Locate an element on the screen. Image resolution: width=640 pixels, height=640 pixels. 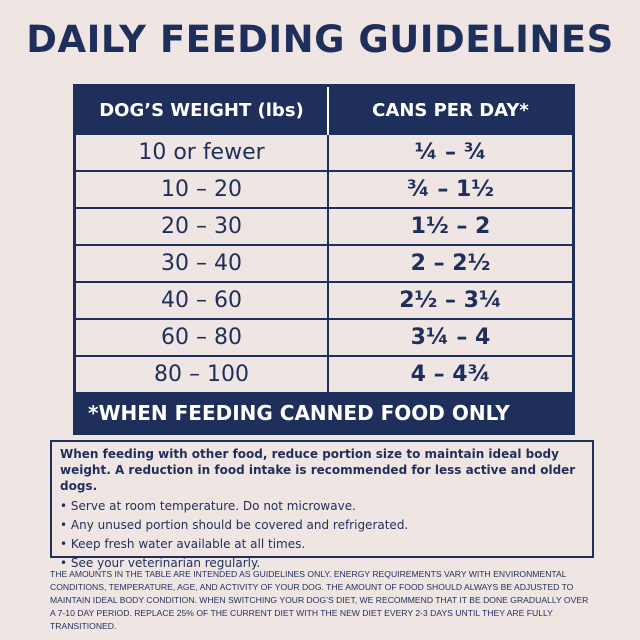
cans-per-day: ¾ – 1½ is located at coordinates (451, 189).